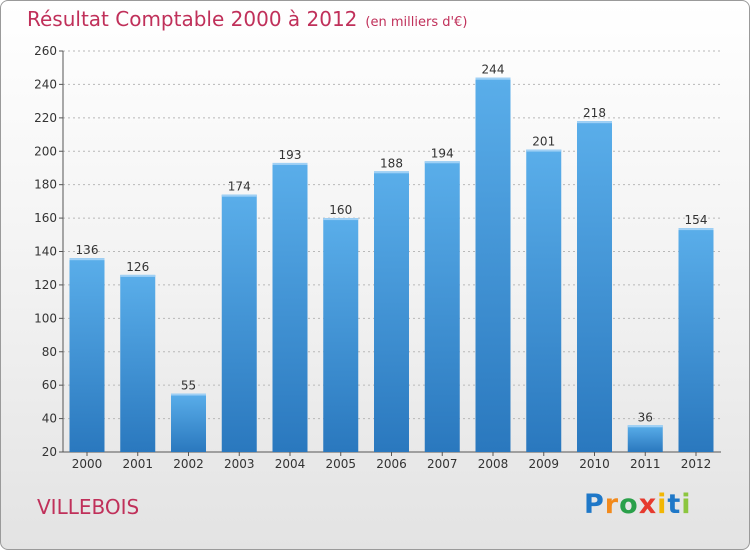  Describe the element at coordinates (49, 419) in the screenshot. I see `y-tick-label: 40` at that location.